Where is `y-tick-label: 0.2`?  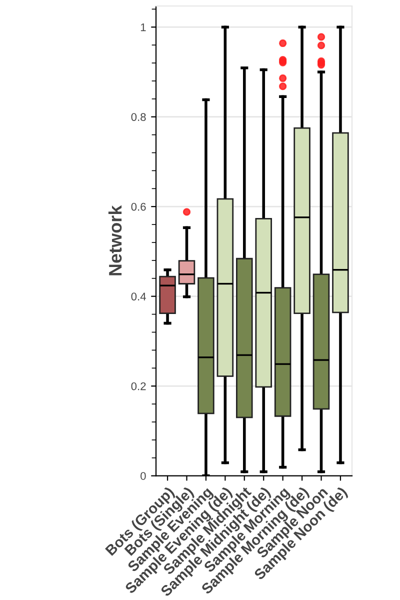
y-tick-label: 0.2 is located at coordinates (138, 386).